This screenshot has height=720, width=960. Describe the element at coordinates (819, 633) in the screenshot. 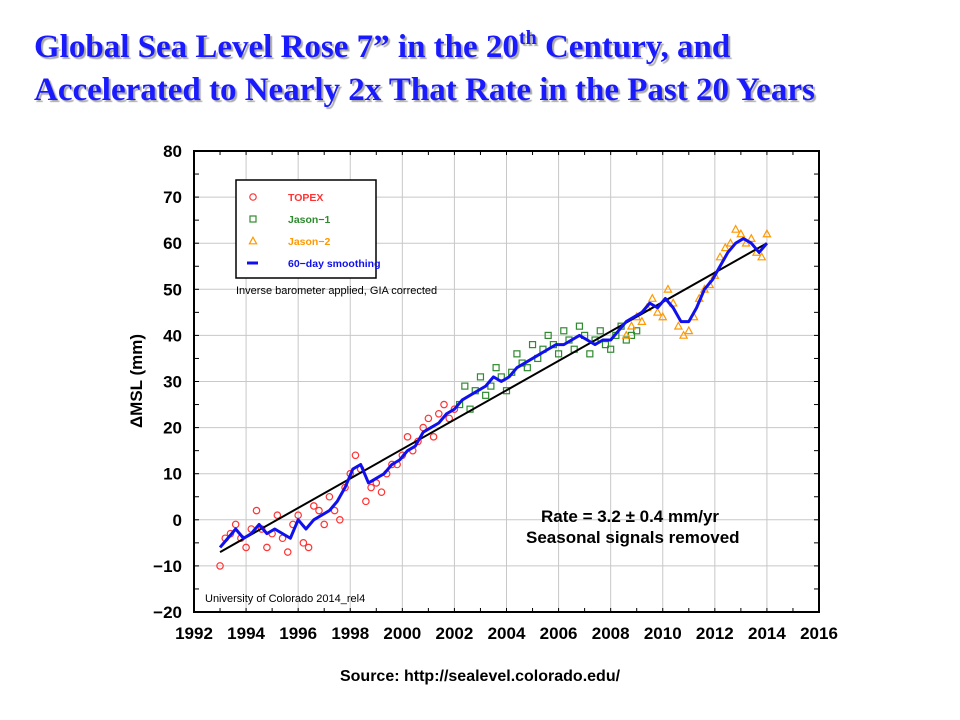

I see `x-tick-label: 2016` at that location.